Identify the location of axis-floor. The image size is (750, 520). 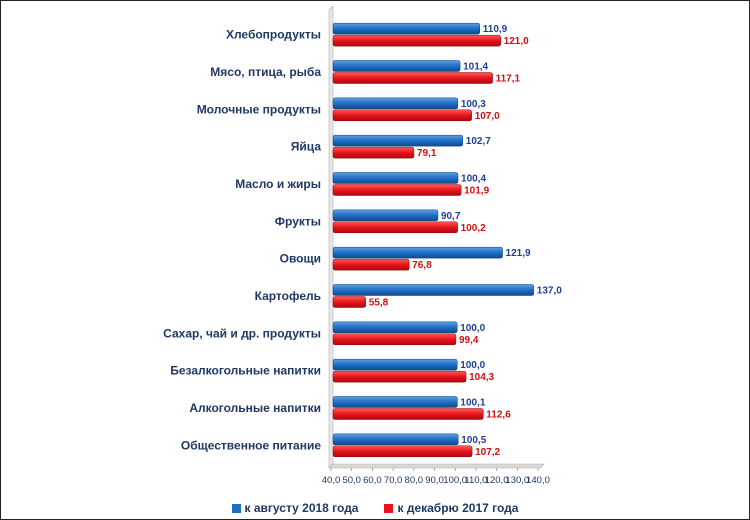
(436, 466).